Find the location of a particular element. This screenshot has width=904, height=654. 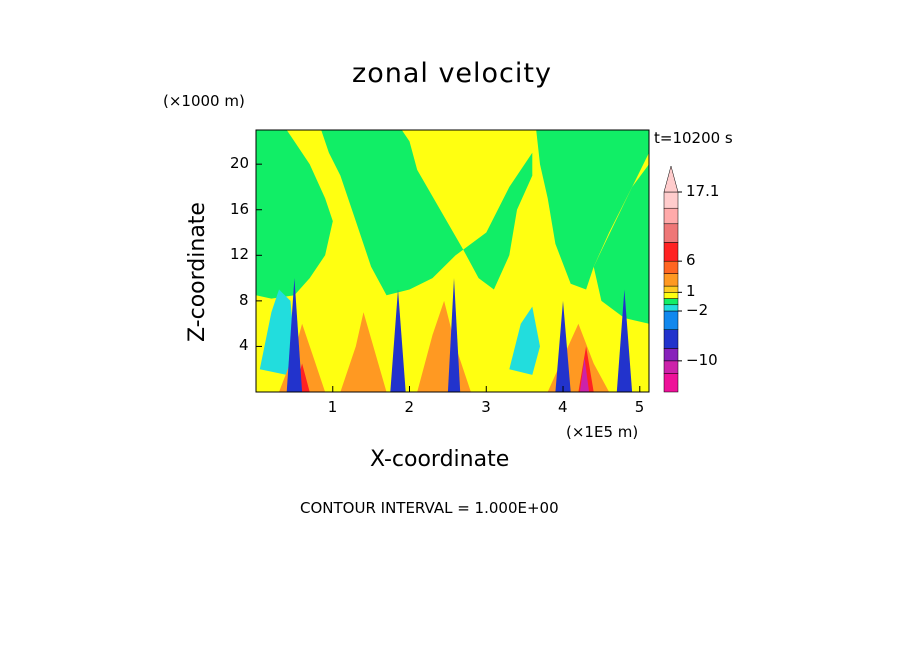

colorbar is located at coordinates (672, 279).